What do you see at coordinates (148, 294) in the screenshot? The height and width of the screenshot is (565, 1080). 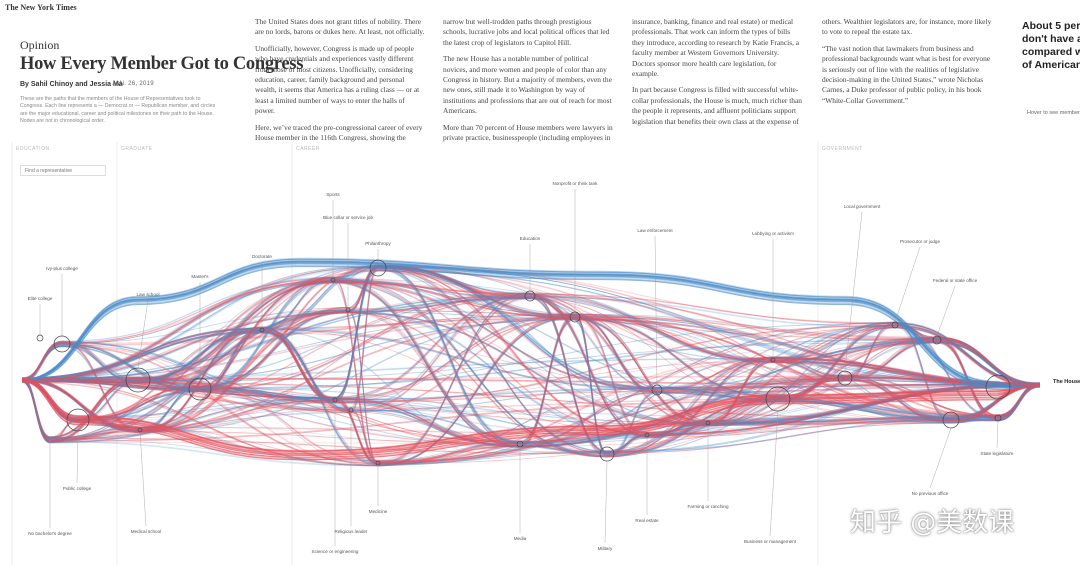 I see `node-label: Law school` at bounding box center [148, 294].